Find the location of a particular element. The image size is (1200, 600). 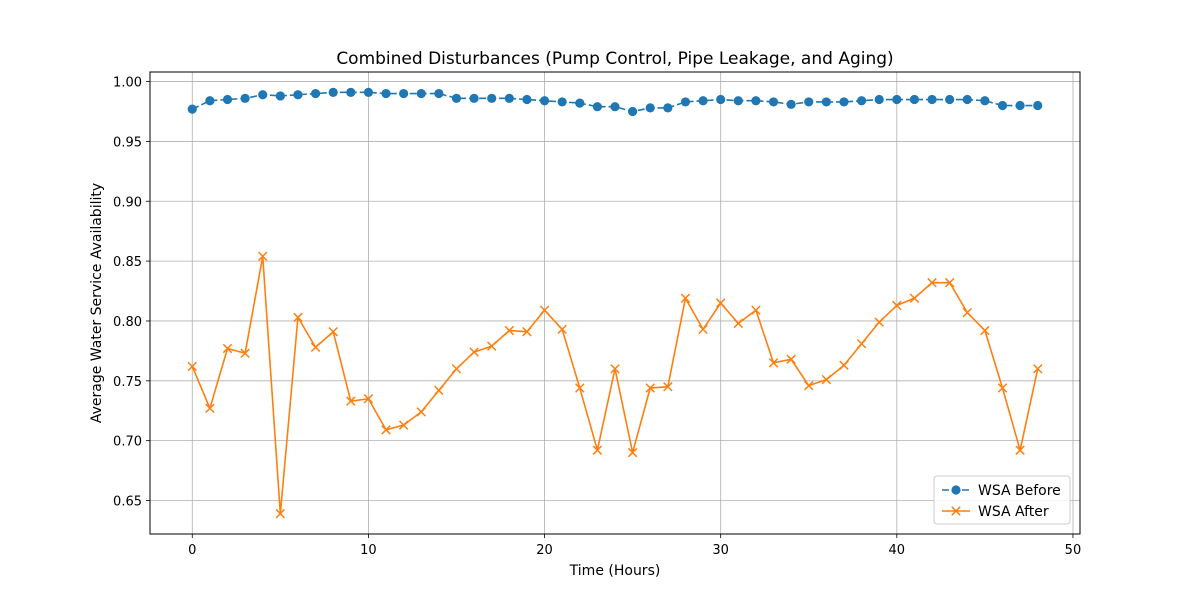

legend-label: WSA Before is located at coordinates (1019, 491).